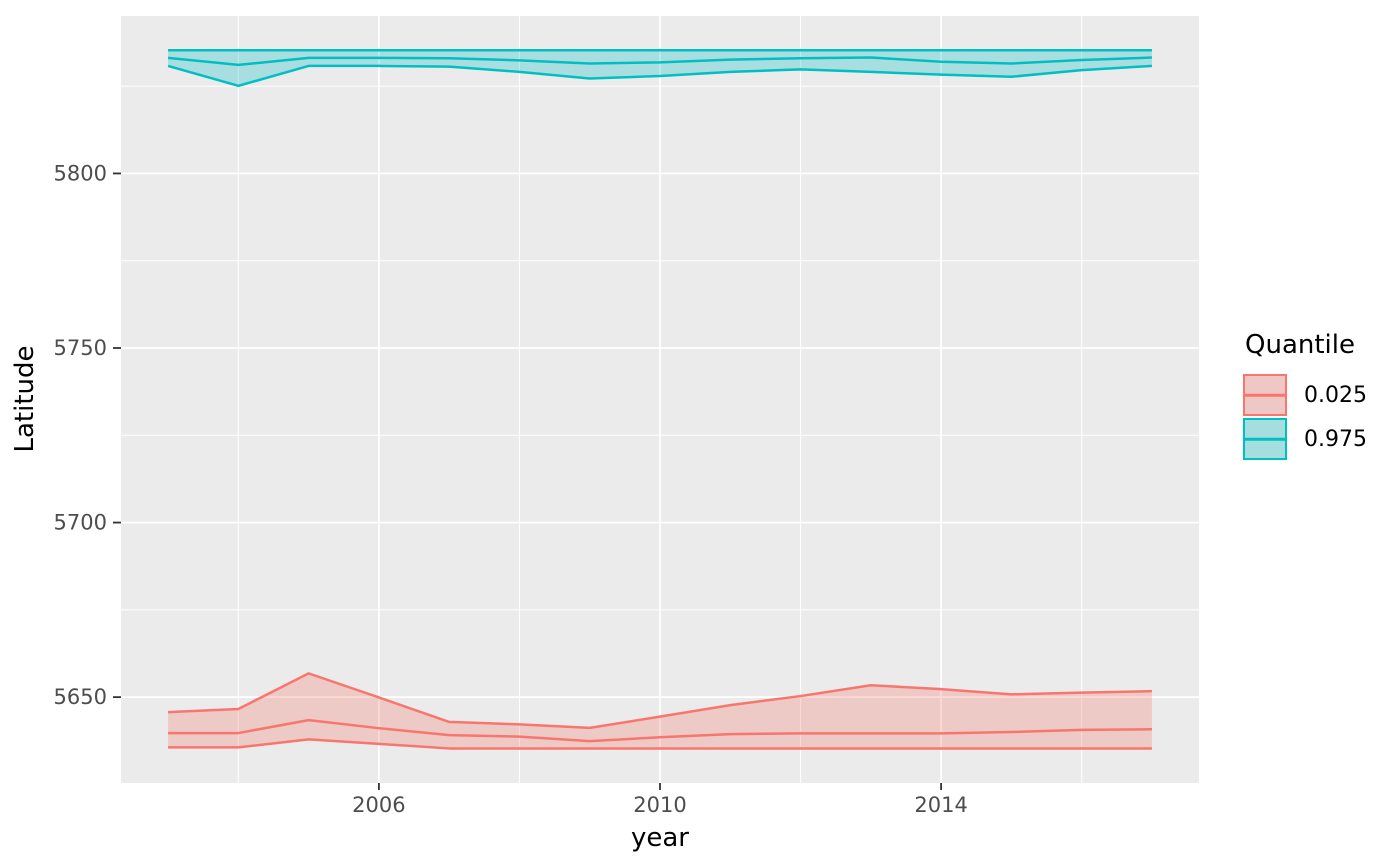 This screenshot has width=1400, height=866. What do you see at coordinates (80, 348) in the screenshot?
I see `y-tick-label: 5750` at bounding box center [80, 348].